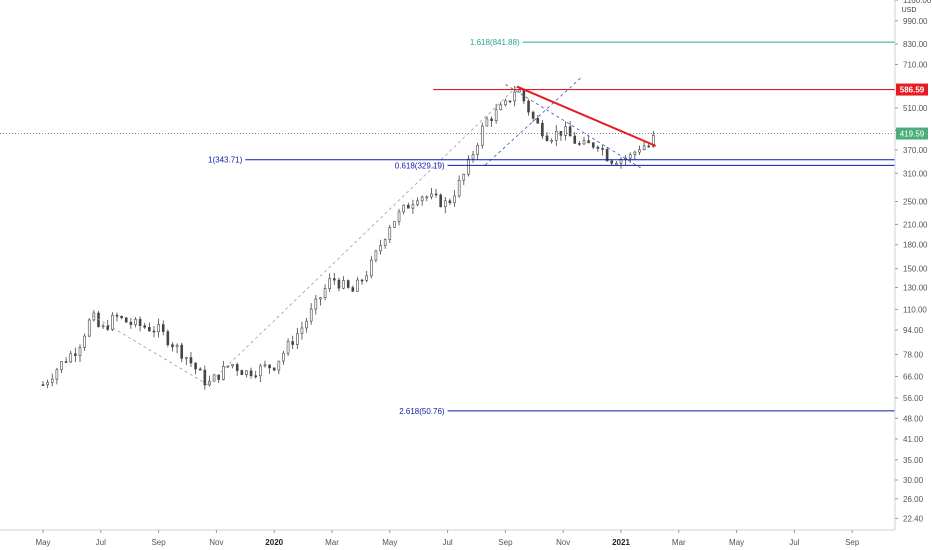 The width and height of the screenshot is (932, 550). Describe the element at coordinates (915, 202) in the screenshot. I see `y-tick-label: 250.00` at that location.